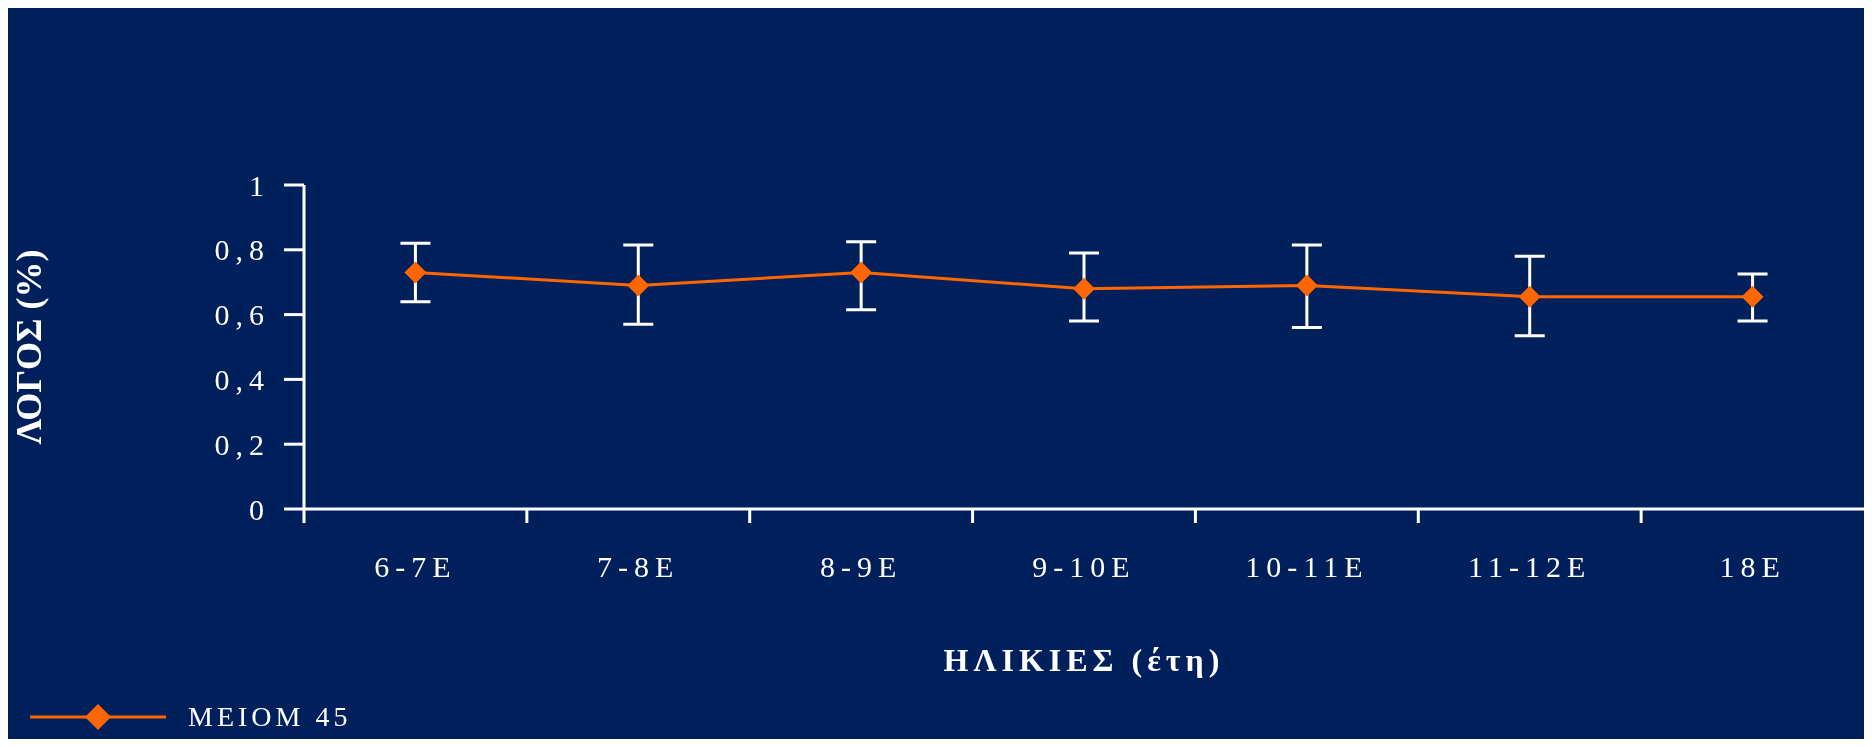 This screenshot has height=747, width=1872. What do you see at coordinates (1752, 566) in the screenshot?
I see `x-tick-label: 18E` at bounding box center [1752, 566].